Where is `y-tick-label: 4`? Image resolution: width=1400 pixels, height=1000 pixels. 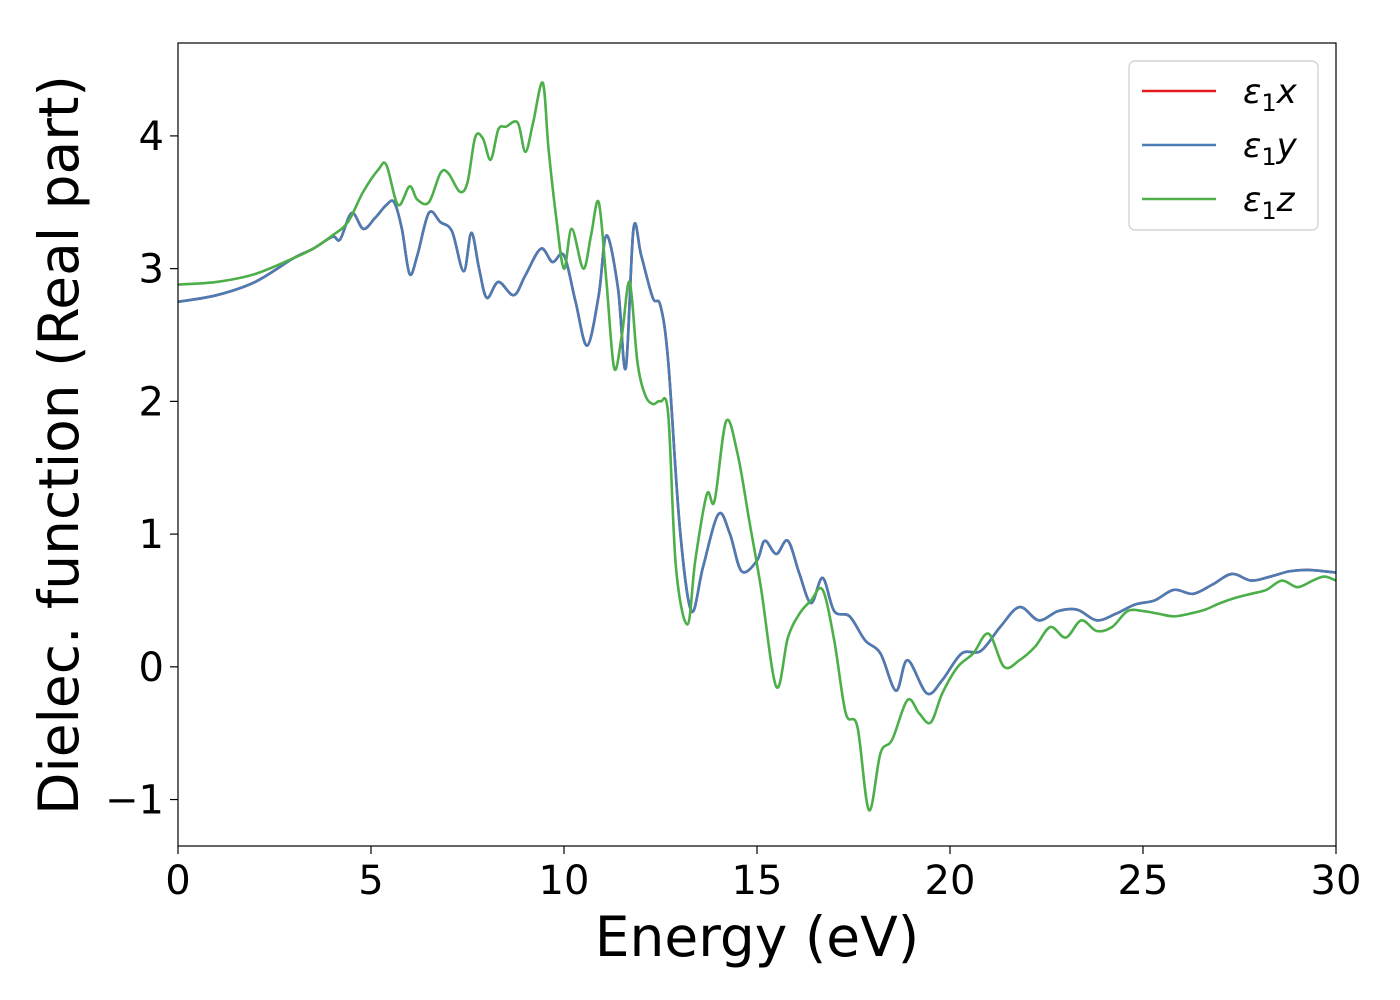
y-tick-label: 4 is located at coordinates (151, 137).